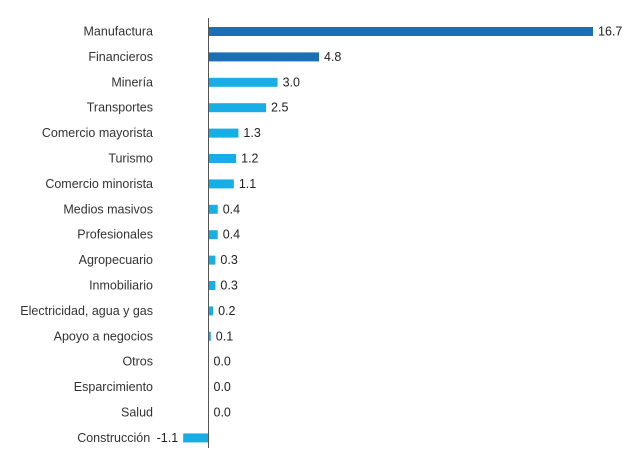 This screenshot has height=450, width=623. What do you see at coordinates (113, 438) in the screenshot?
I see `category-label-construccion: Construcción` at bounding box center [113, 438].